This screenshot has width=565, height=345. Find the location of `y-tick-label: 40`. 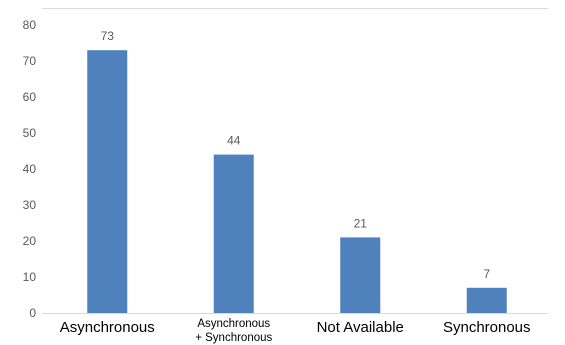

y-tick-label: 40 is located at coordinates (30, 169).